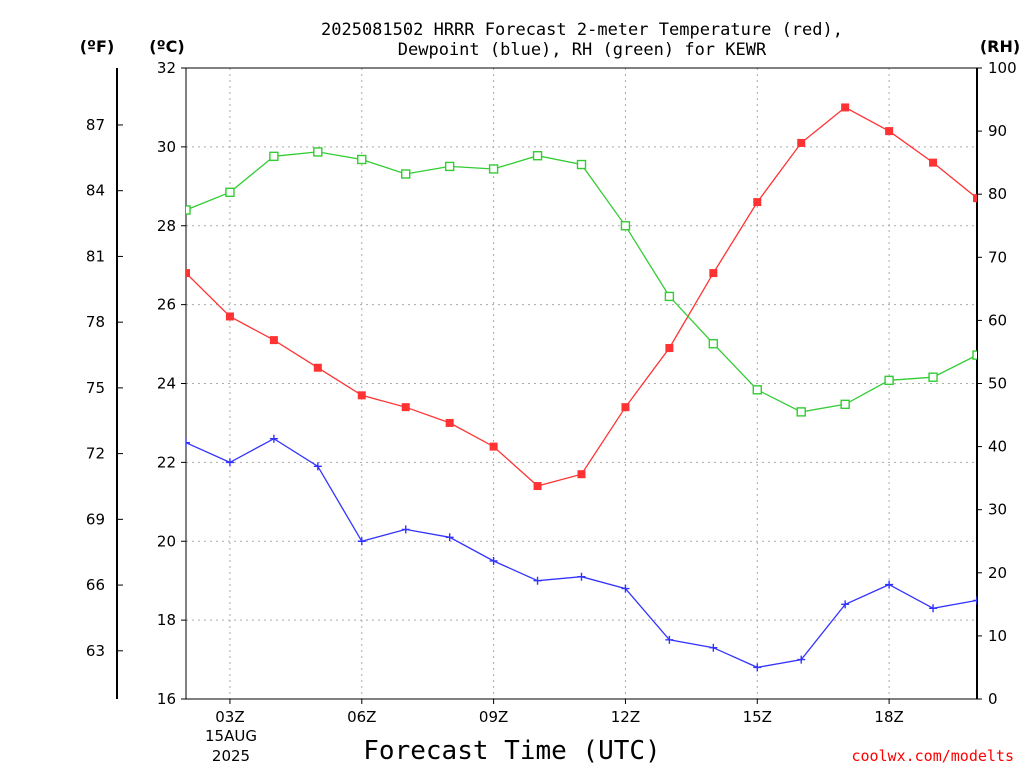 Image resolution: width=1024 pixels, height=768 pixels. I want to click on rh-tick-label: 70, so click(997, 257).